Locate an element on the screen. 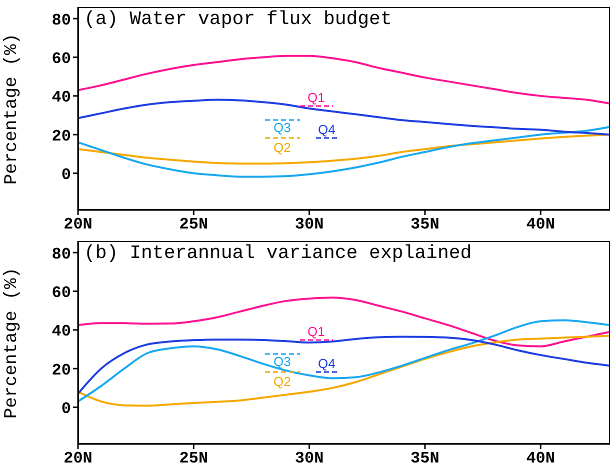  chart-title: (a) Water vapor flux budget is located at coordinates (238, 19).